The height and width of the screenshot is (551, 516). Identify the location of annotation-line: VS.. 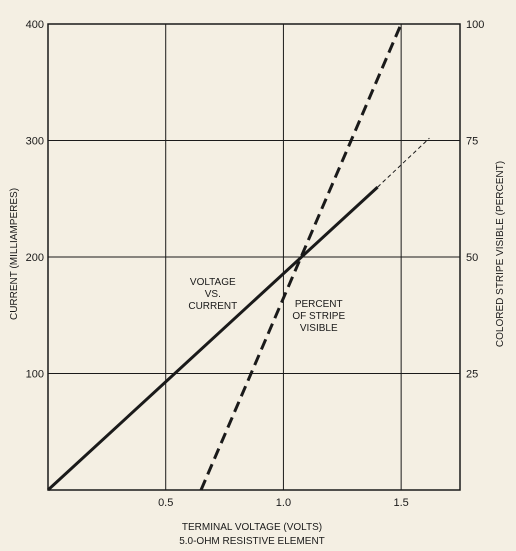
(213, 294).